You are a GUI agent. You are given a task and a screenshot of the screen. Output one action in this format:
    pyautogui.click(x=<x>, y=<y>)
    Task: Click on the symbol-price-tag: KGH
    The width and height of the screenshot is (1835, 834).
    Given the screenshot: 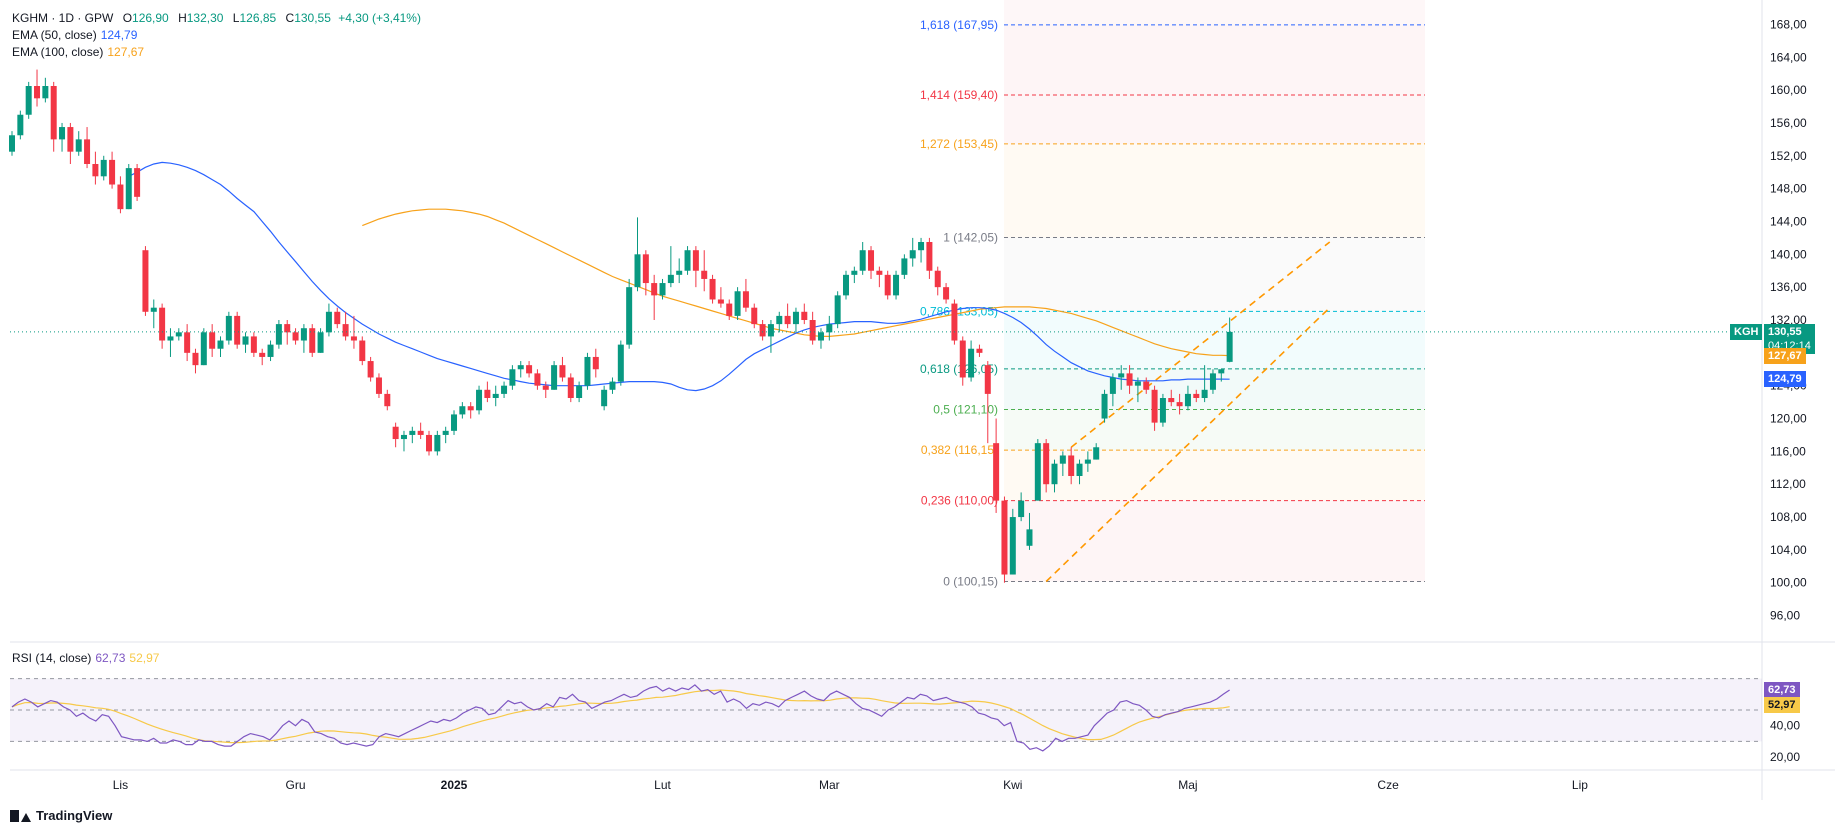 What is the action you would take?
    pyautogui.click(x=1746, y=331)
    